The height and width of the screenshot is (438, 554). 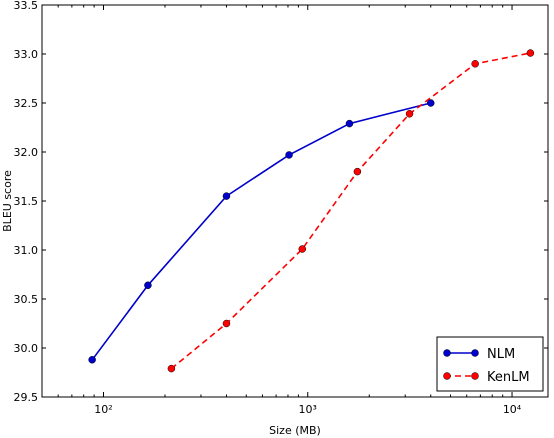 I want to click on y-tick-label: 30.5, so click(x=26, y=299).